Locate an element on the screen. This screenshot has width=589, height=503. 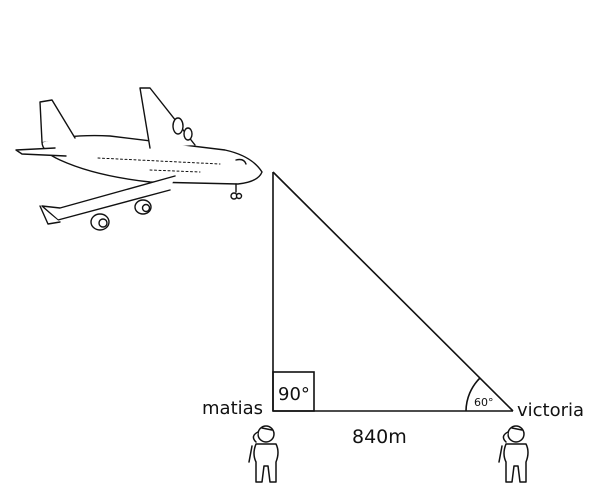
right-angle-marker is located at coordinates (293, 391).